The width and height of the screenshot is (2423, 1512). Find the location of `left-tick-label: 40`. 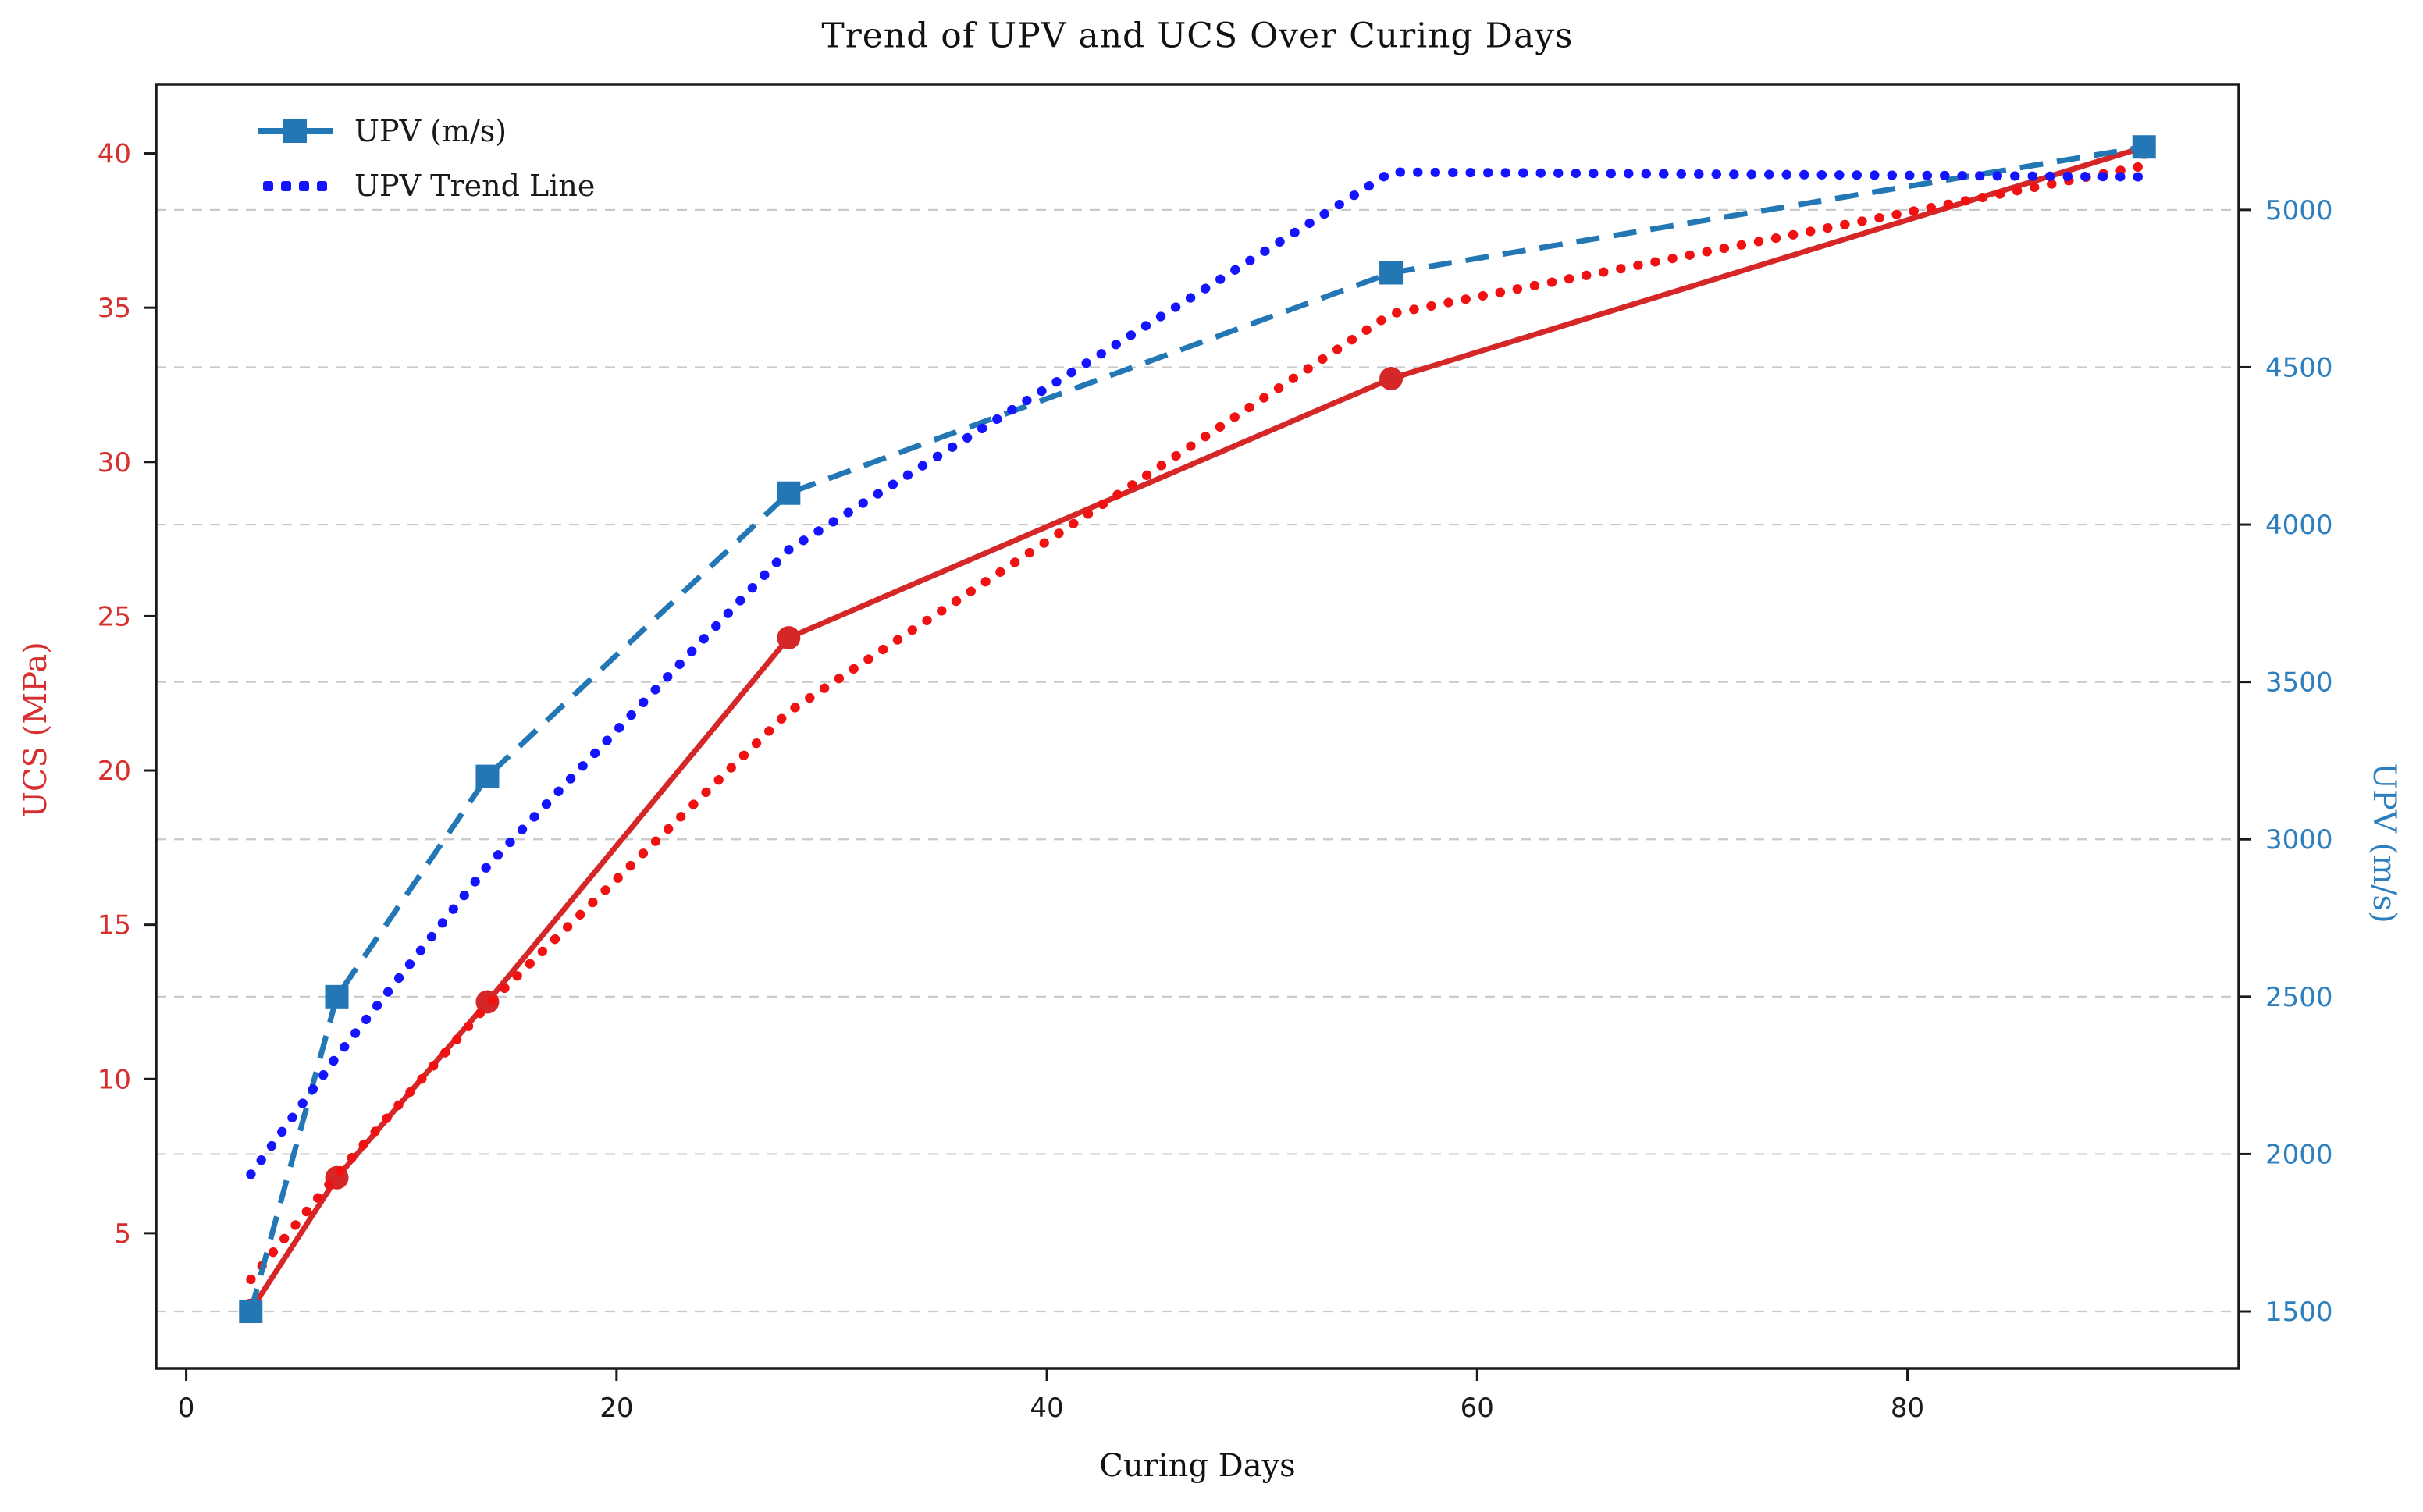

left-tick-label: 40 is located at coordinates (114, 154).